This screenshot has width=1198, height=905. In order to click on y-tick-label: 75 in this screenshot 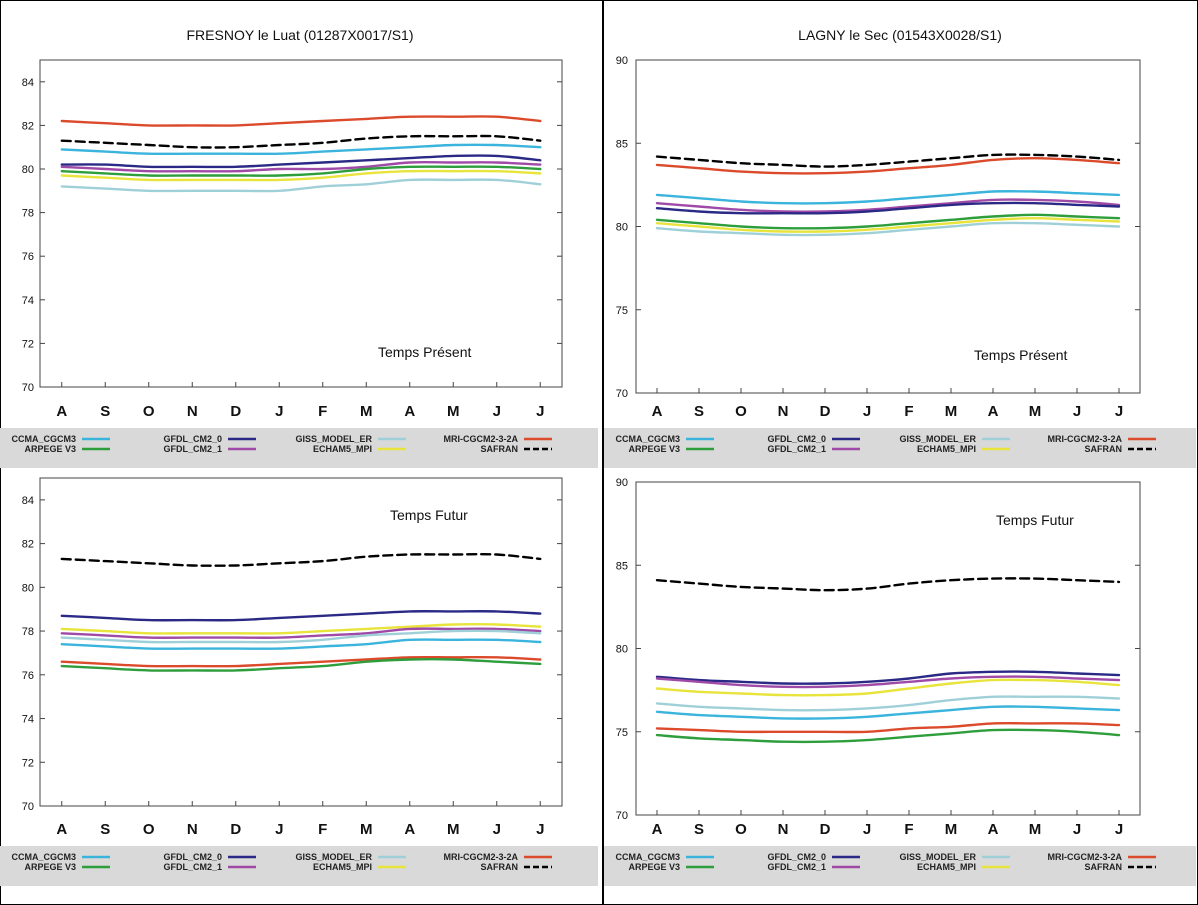, I will do `click(622, 311)`.